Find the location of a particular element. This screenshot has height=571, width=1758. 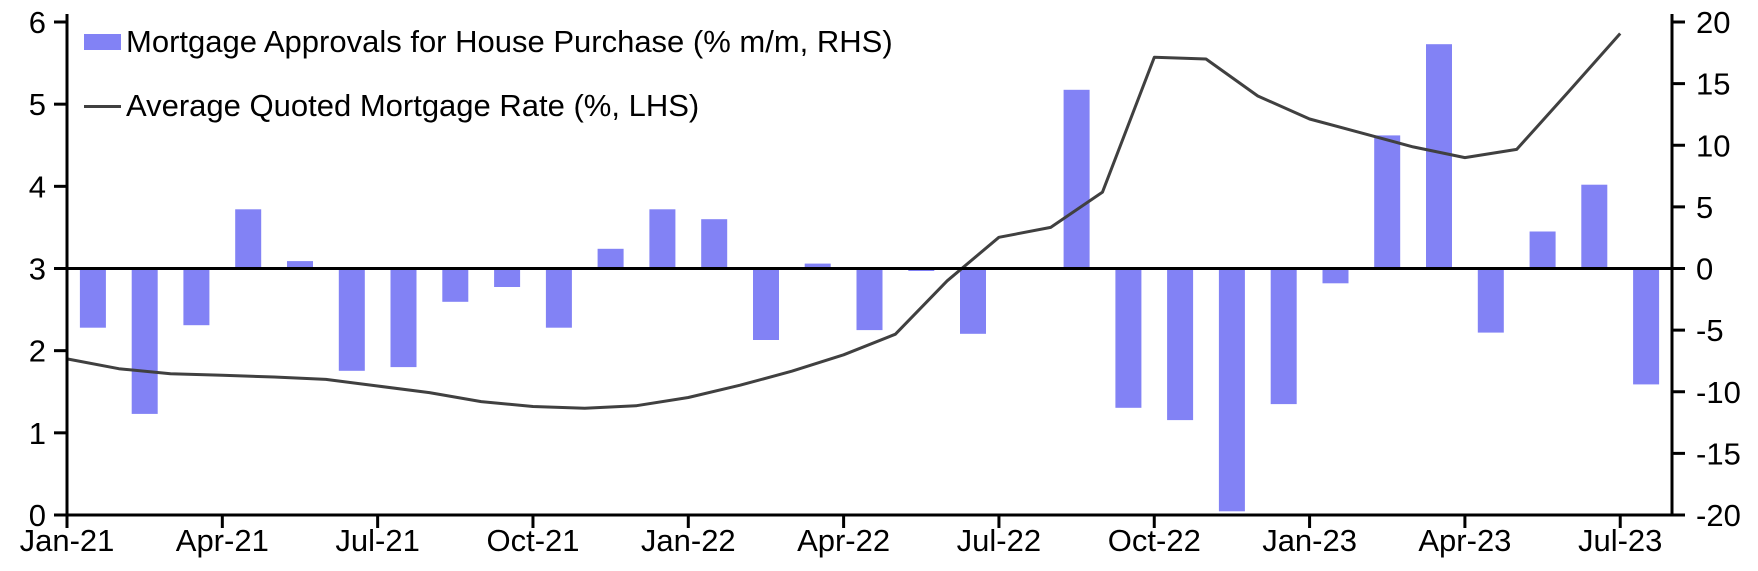

legend-item-rate: Average Quoted Mortgage Rate (%, LHS) is located at coordinates (391, 106).